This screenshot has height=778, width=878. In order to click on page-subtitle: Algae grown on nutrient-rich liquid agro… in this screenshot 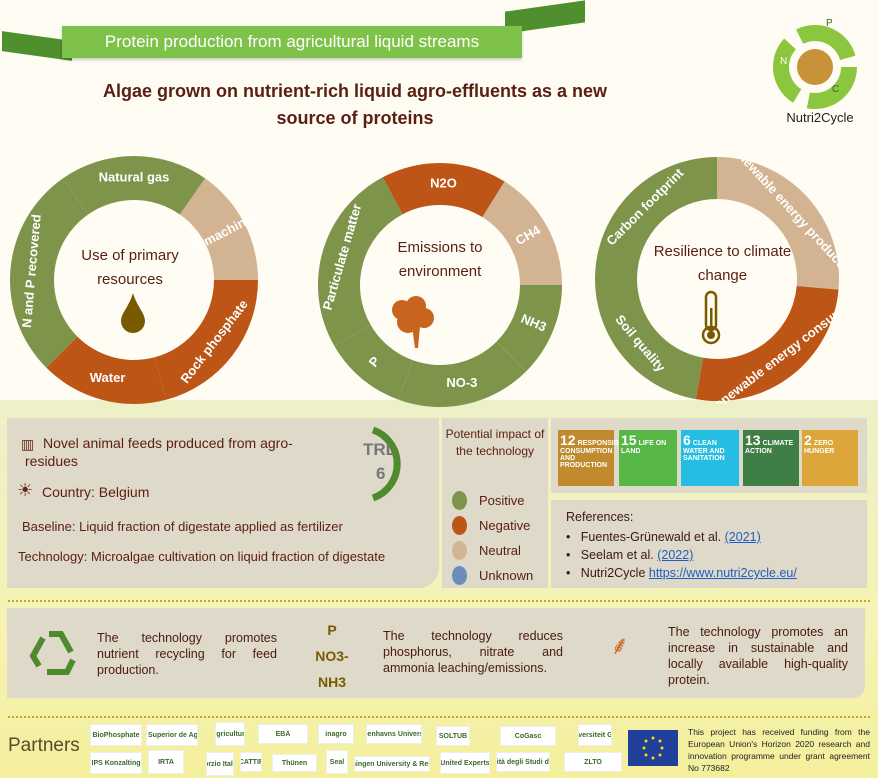, I will do `click(355, 104)`.